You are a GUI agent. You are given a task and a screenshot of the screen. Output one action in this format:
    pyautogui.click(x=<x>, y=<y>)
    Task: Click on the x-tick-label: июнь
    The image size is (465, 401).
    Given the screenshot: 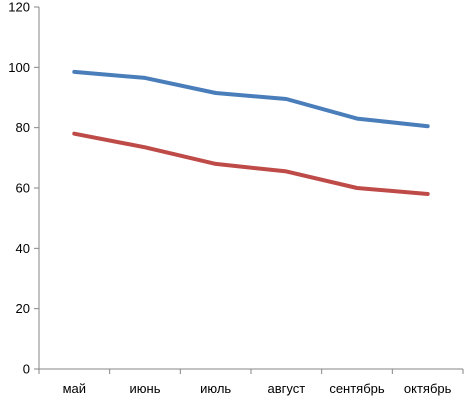 What is the action you would take?
    pyautogui.click(x=145, y=388)
    